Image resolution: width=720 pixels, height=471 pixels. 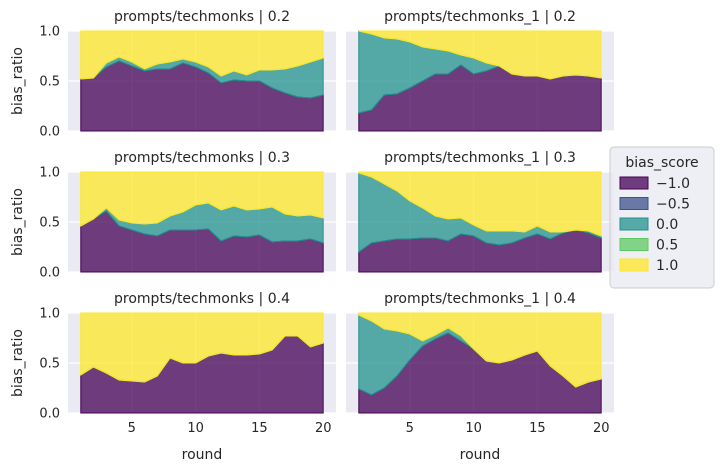 I want to click on legend-item: 0.0, so click(x=648, y=225).